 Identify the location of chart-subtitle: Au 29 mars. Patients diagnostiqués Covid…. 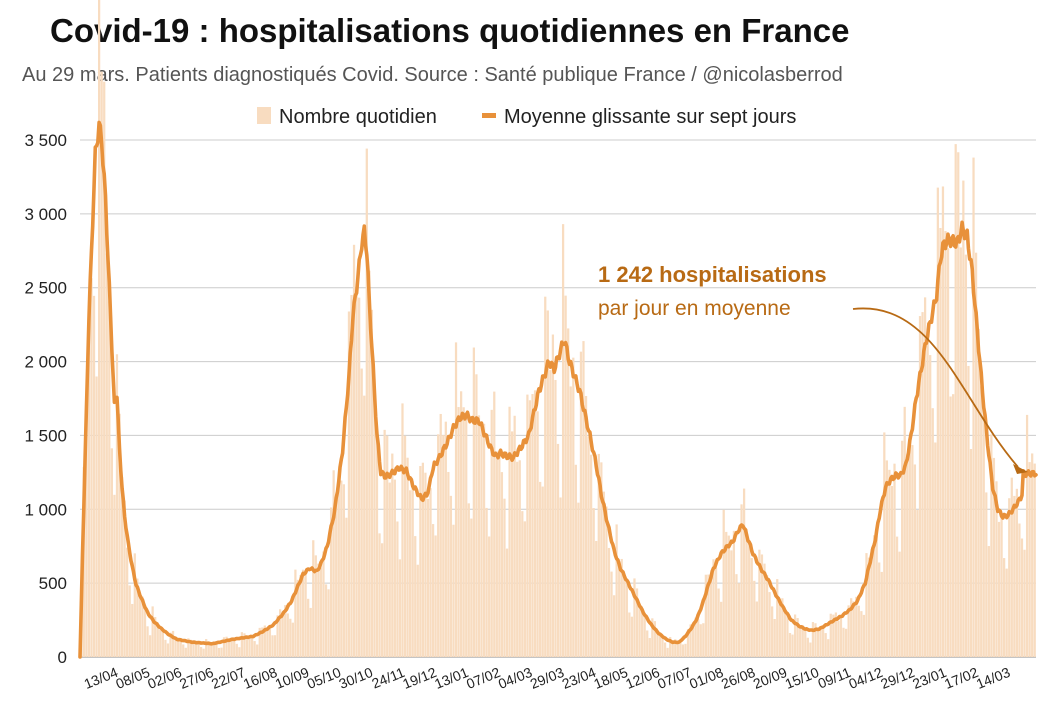
(432, 75).